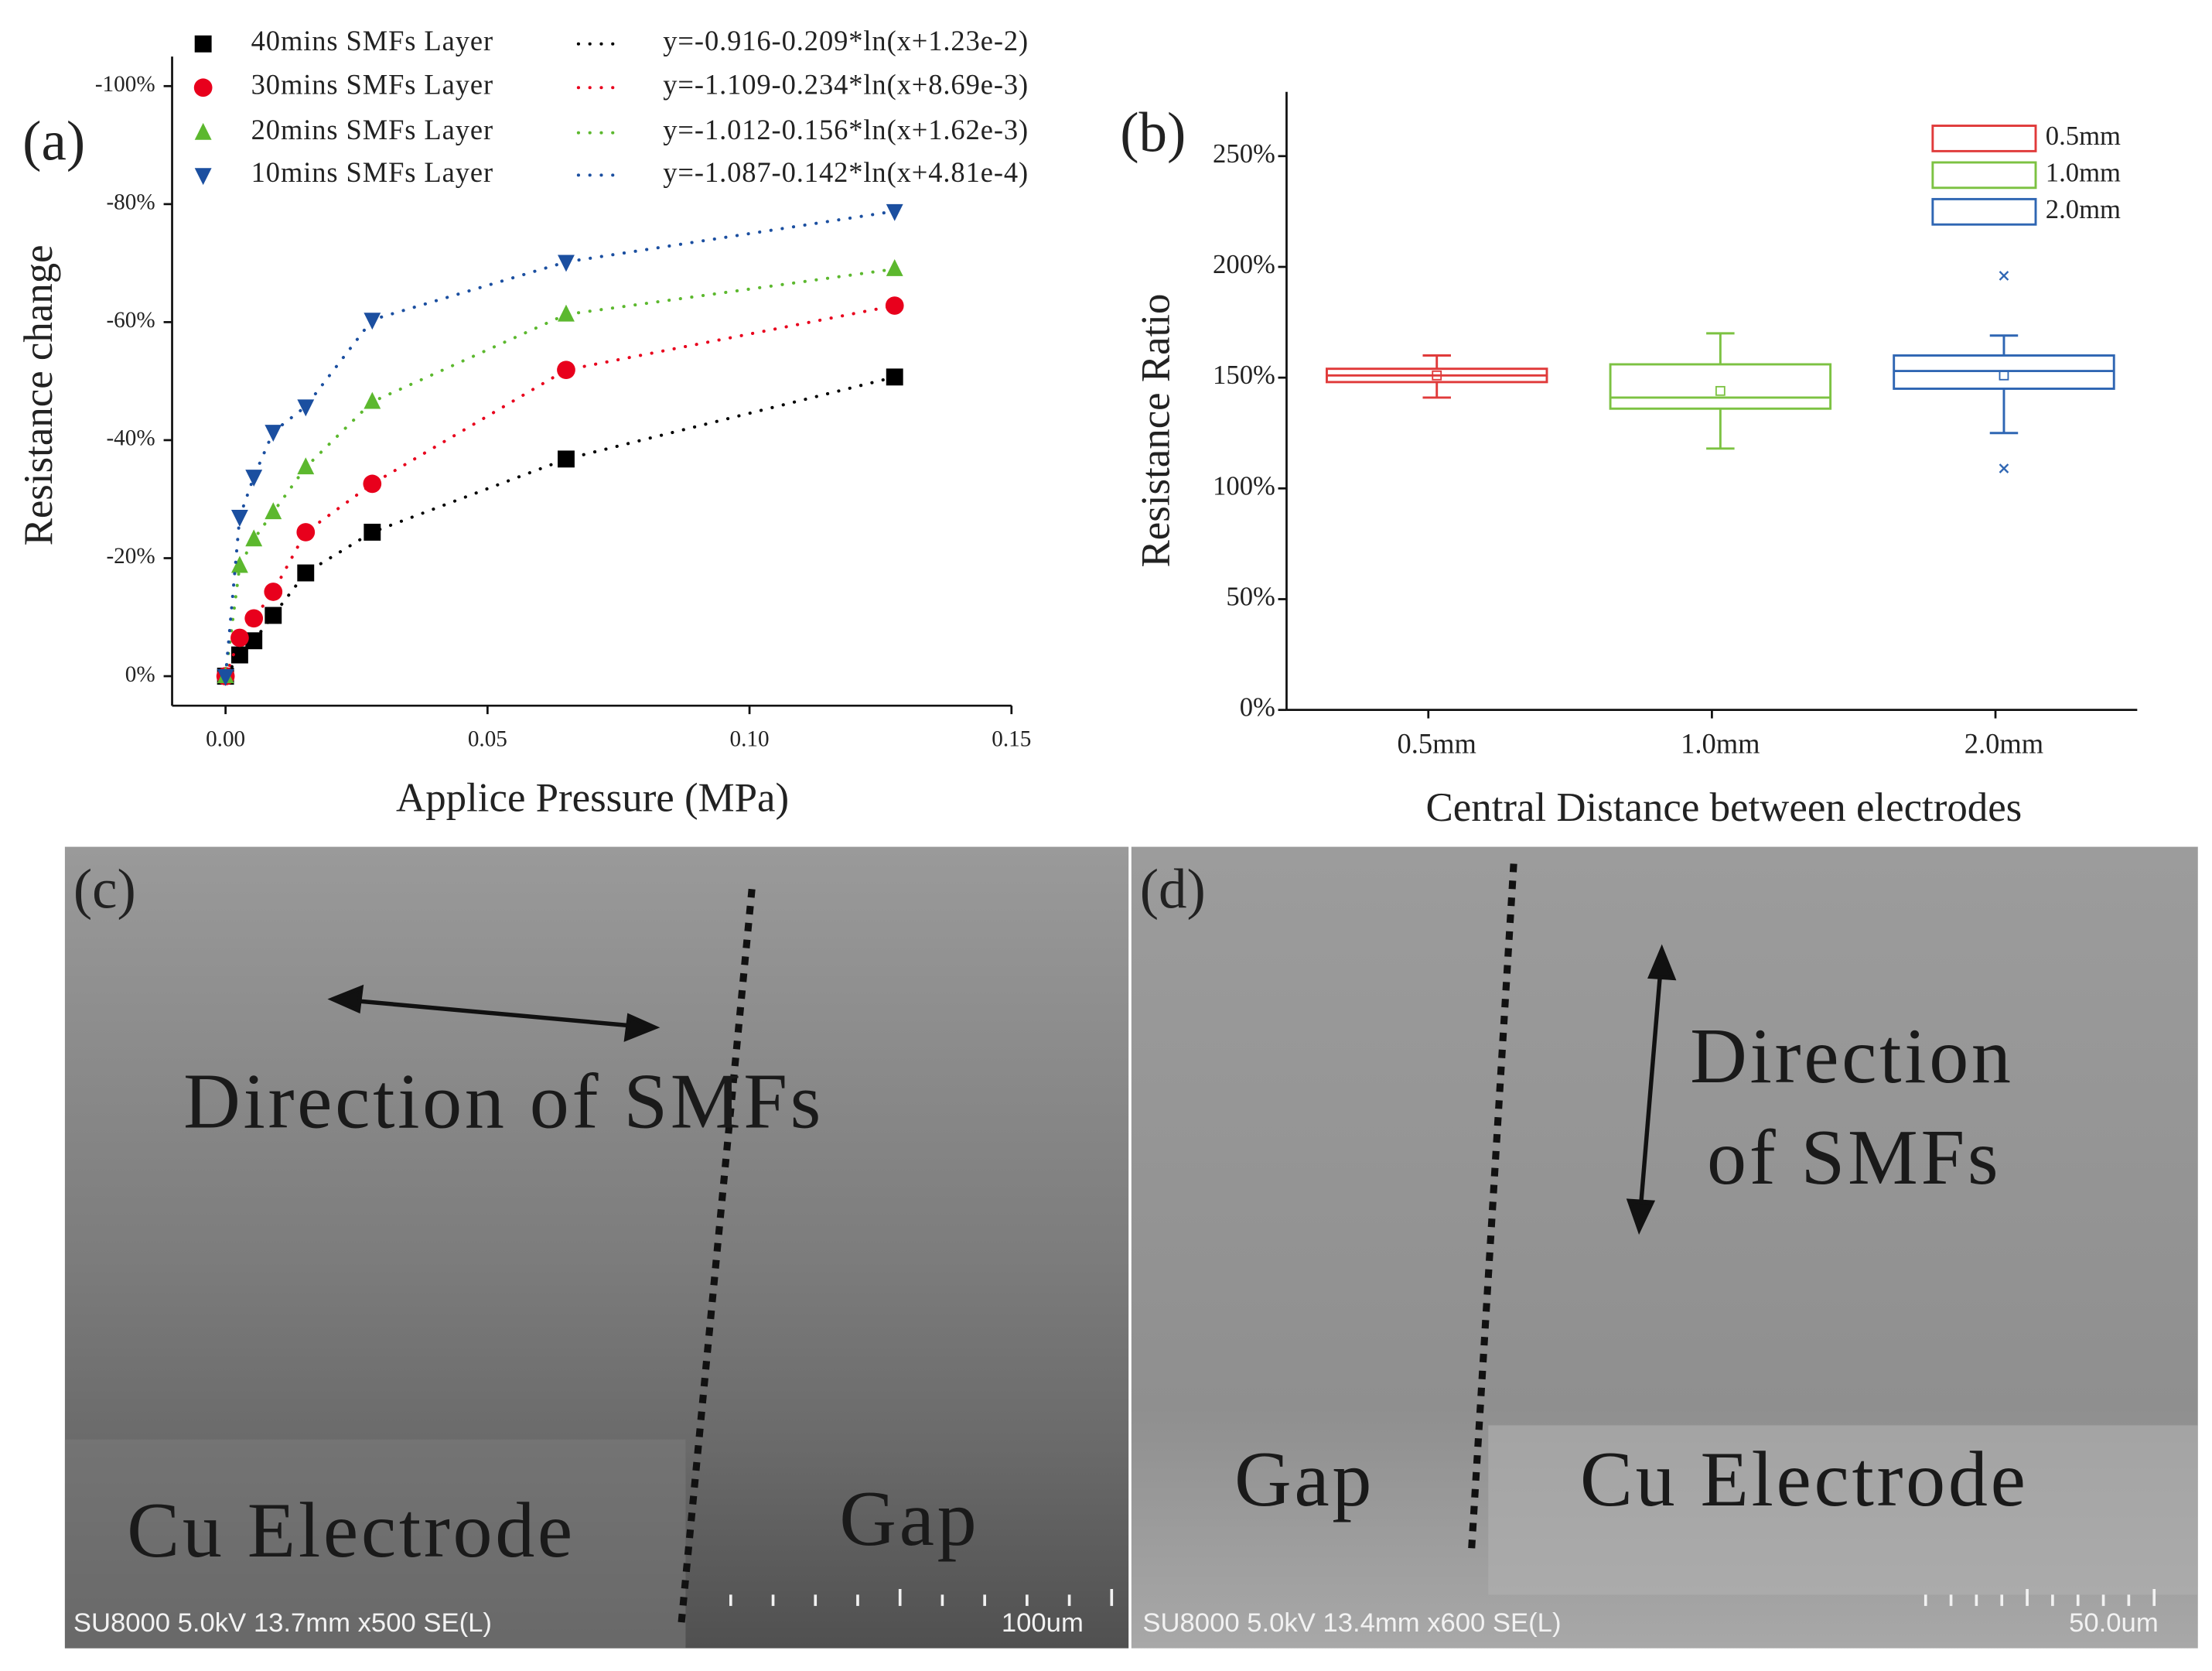  What do you see at coordinates (1250, 596) in the screenshot?
I see `y-tick-label: 50%` at bounding box center [1250, 596].